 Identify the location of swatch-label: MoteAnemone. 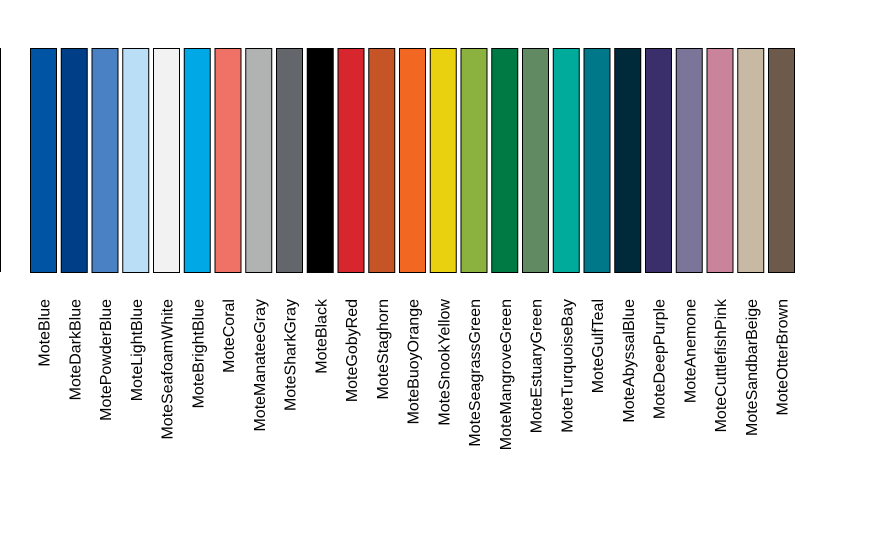
(690, 351).